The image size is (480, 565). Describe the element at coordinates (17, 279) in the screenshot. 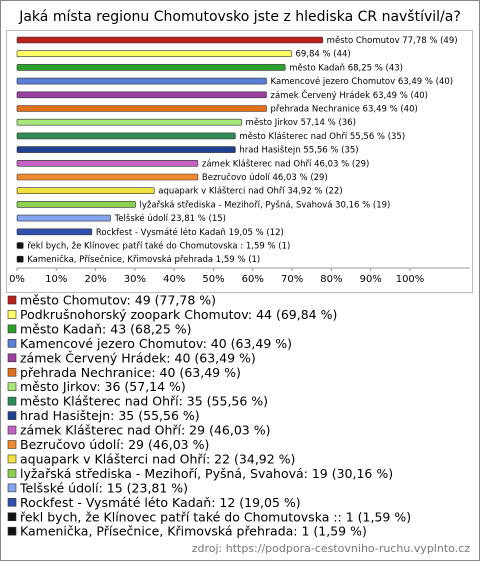

I see `x-tick-label: 0%` at that location.